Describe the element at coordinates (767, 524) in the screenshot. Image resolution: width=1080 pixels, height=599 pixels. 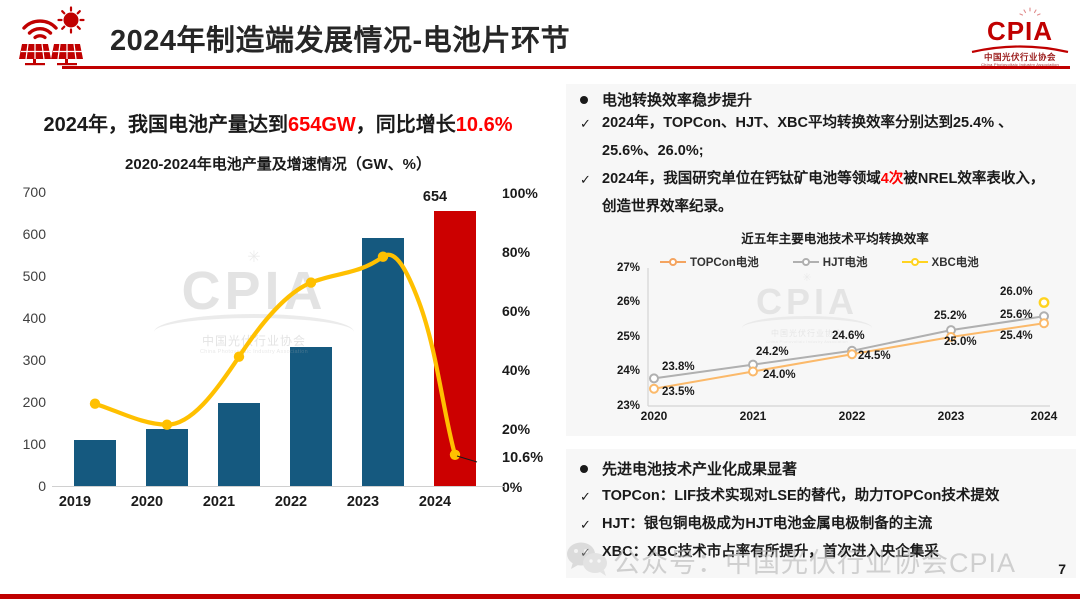
I see `section2-bullet-2: HJT：银包铜电极成为HJT电池金属电极制备的主流` at that location.